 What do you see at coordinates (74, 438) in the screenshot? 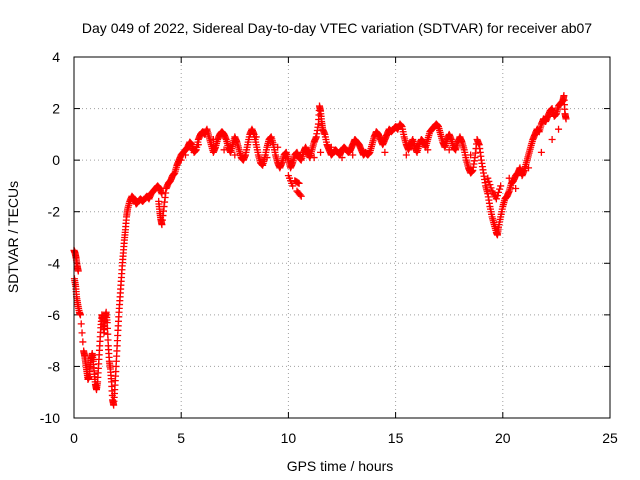
I see `x-tick-label: 0` at bounding box center [74, 438].